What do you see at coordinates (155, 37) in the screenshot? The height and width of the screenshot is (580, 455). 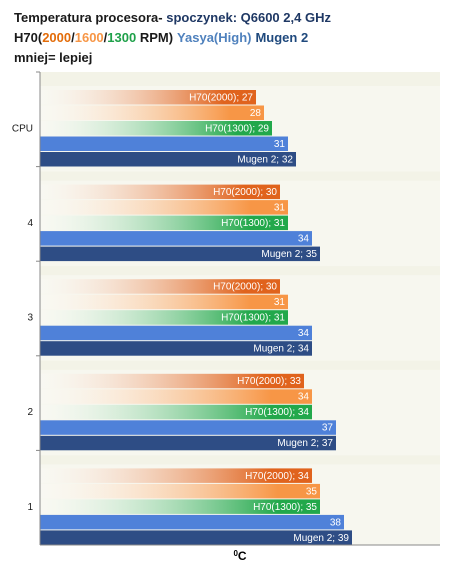 I see `subtitle-part: RPM)` at bounding box center [155, 37].